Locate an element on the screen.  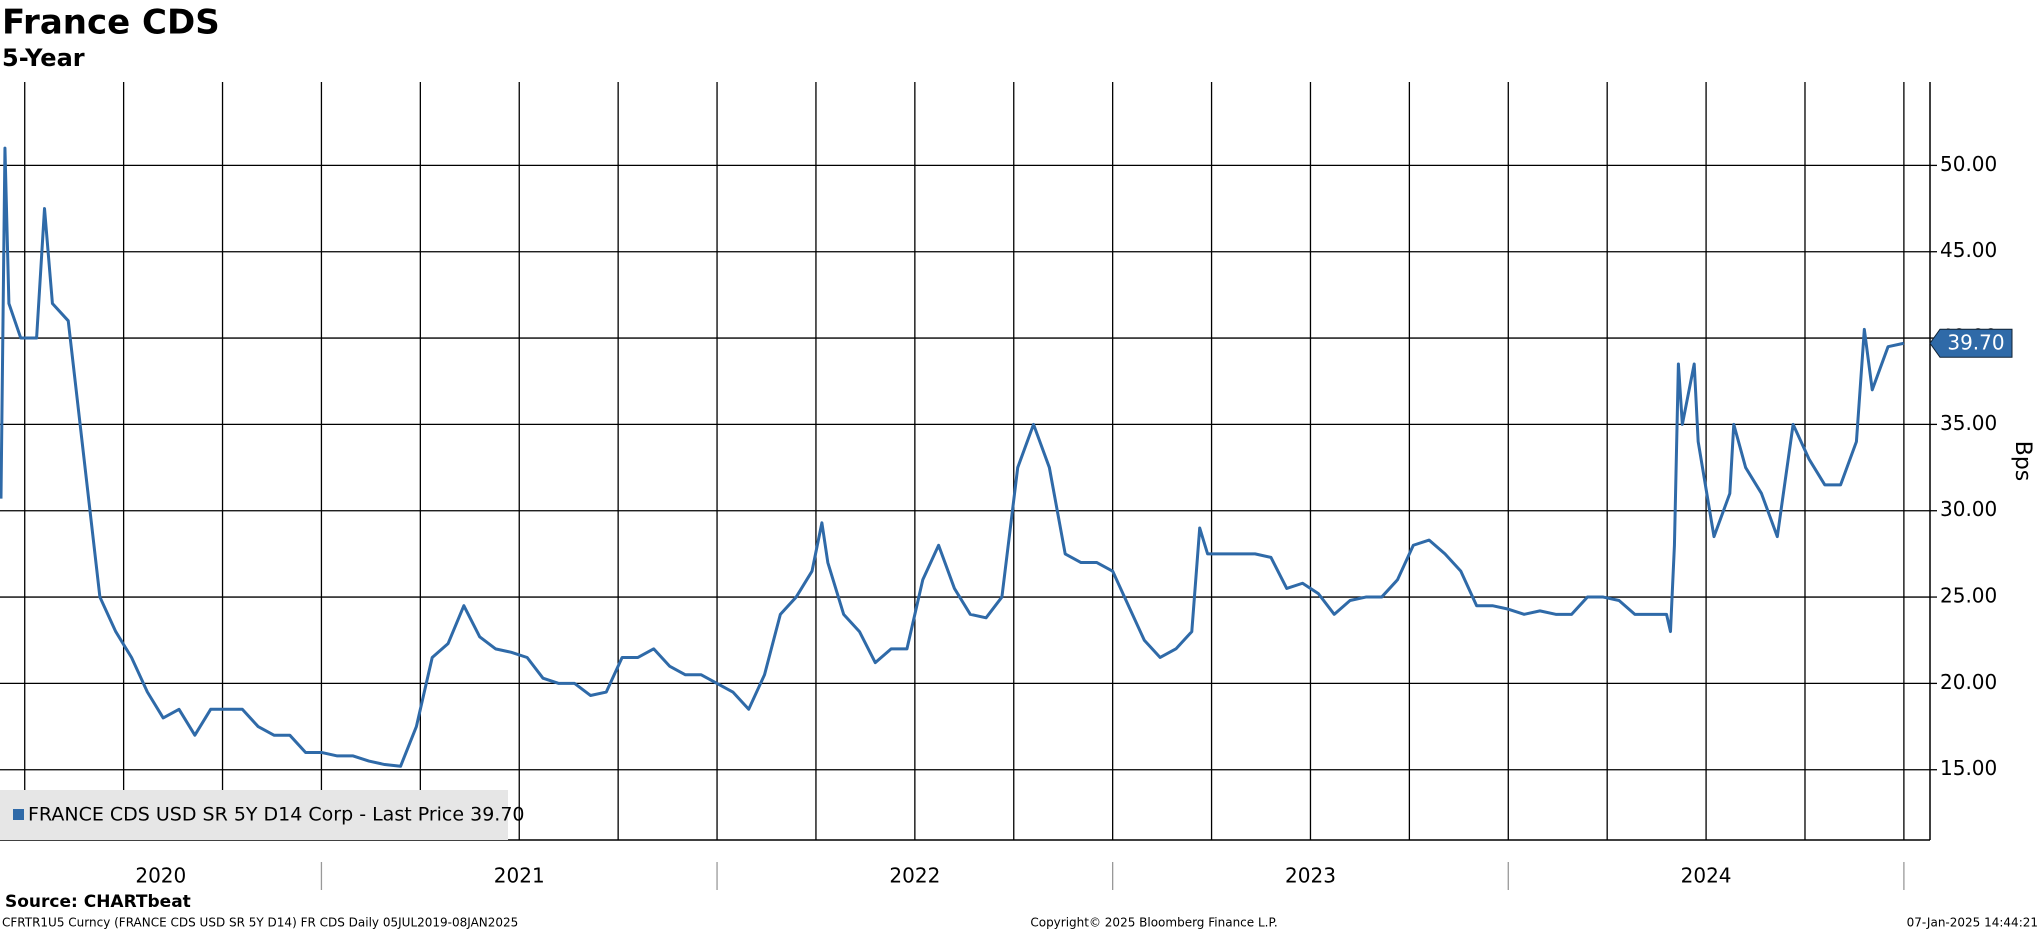
x-tick-label: 2022 is located at coordinates (914, 876).